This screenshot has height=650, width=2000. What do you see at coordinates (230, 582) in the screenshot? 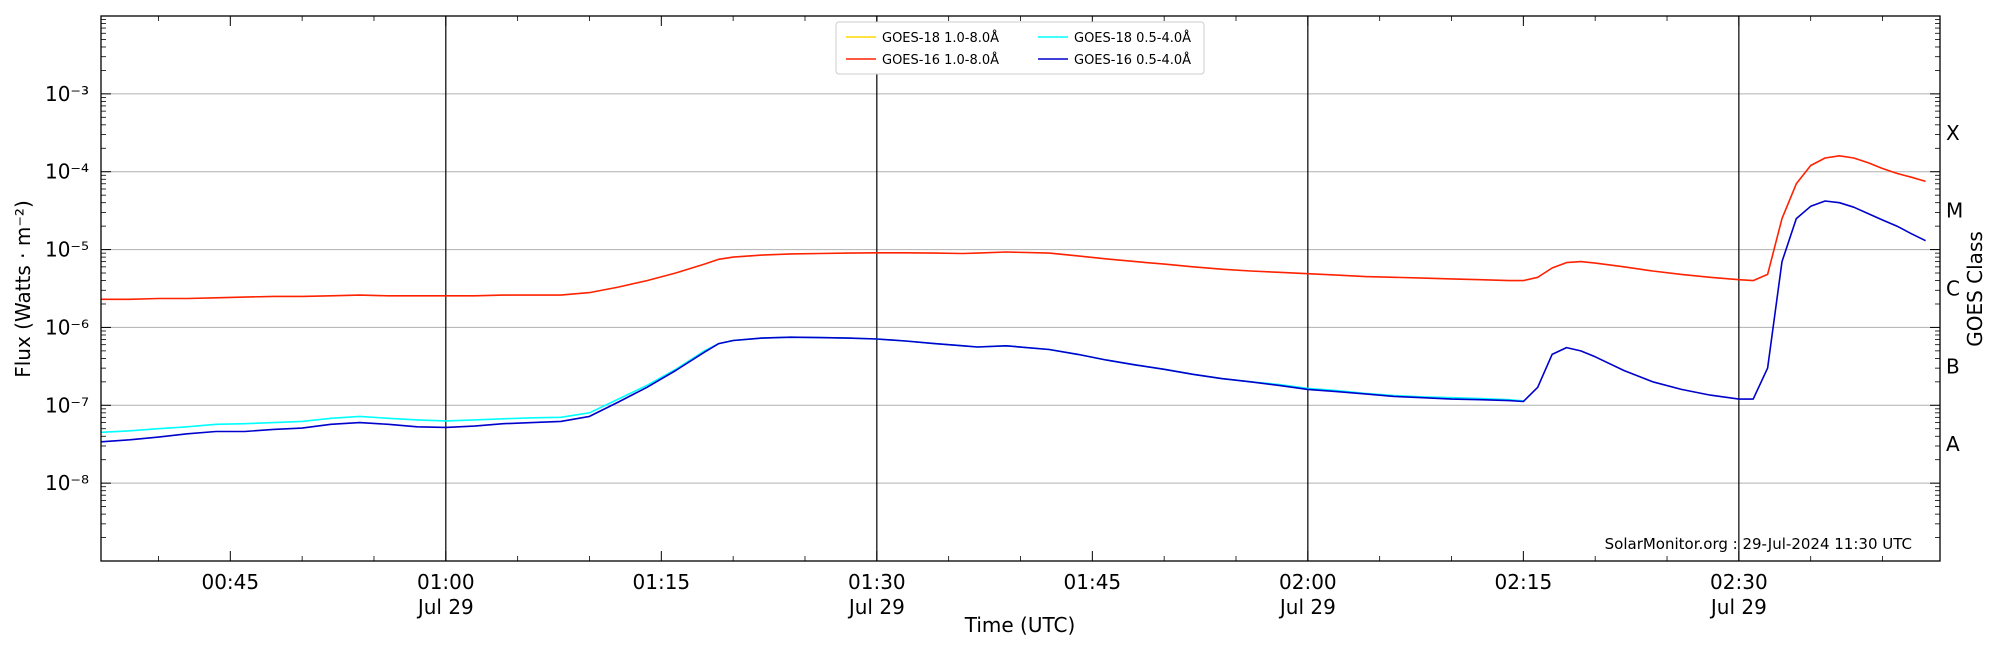
I see `x-tick-label: 00:45` at bounding box center [230, 582].